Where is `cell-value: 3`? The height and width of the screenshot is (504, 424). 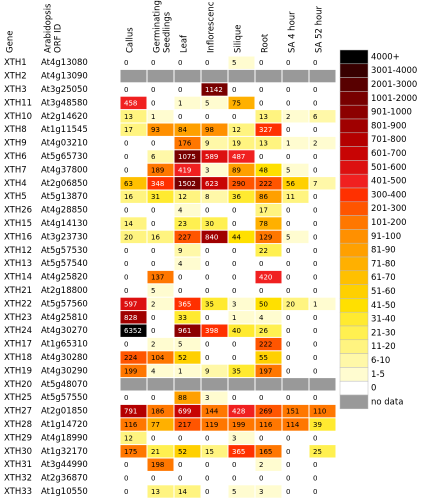 cell-value: 3 is located at coordinates (234, 438).